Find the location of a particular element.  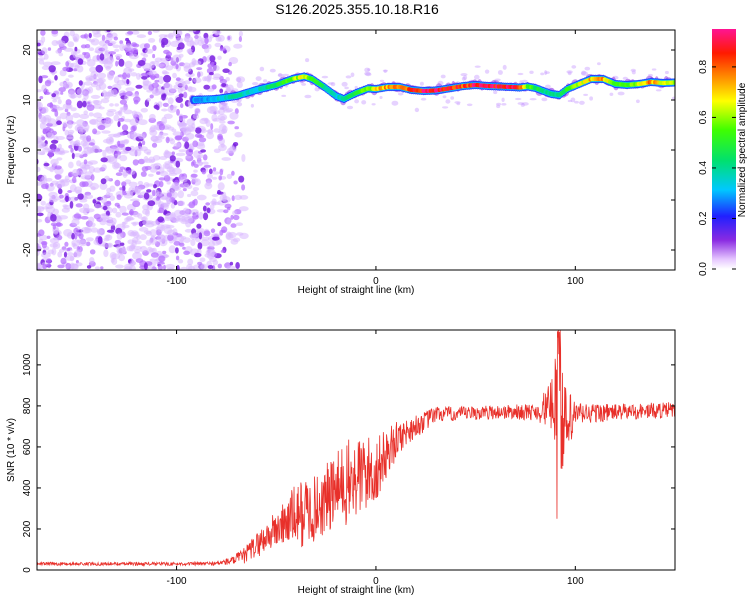

x-tick-label: 100 is located at coordinates (575, 281).